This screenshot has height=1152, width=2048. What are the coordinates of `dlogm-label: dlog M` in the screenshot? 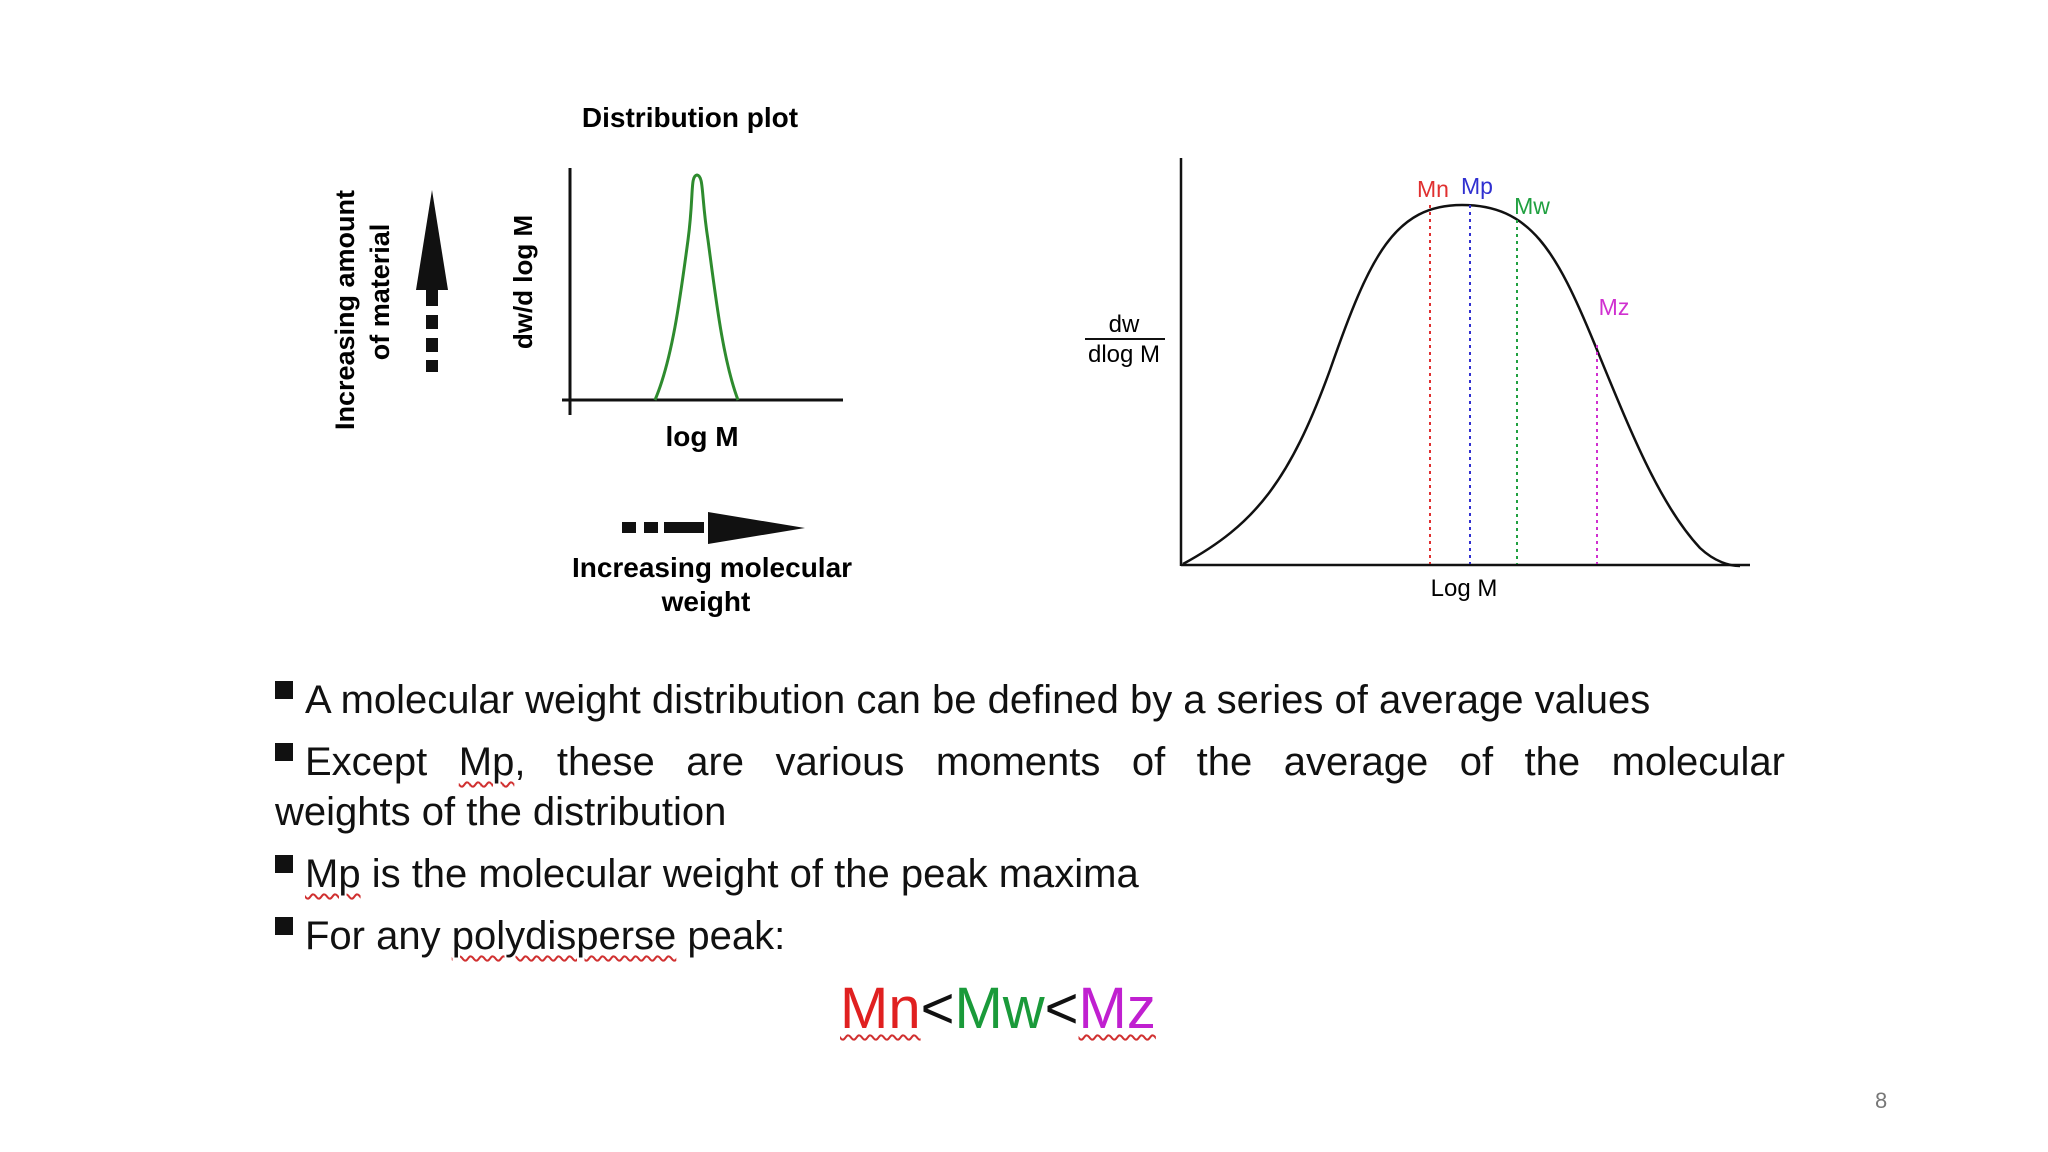 It's located at (1124, 354).